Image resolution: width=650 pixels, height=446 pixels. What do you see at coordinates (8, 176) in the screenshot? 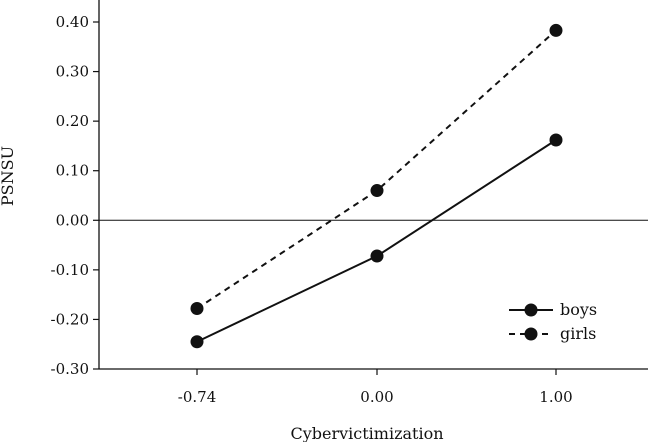
I see `y-axis-label: PSNSU` at bounding box center [8, 176].